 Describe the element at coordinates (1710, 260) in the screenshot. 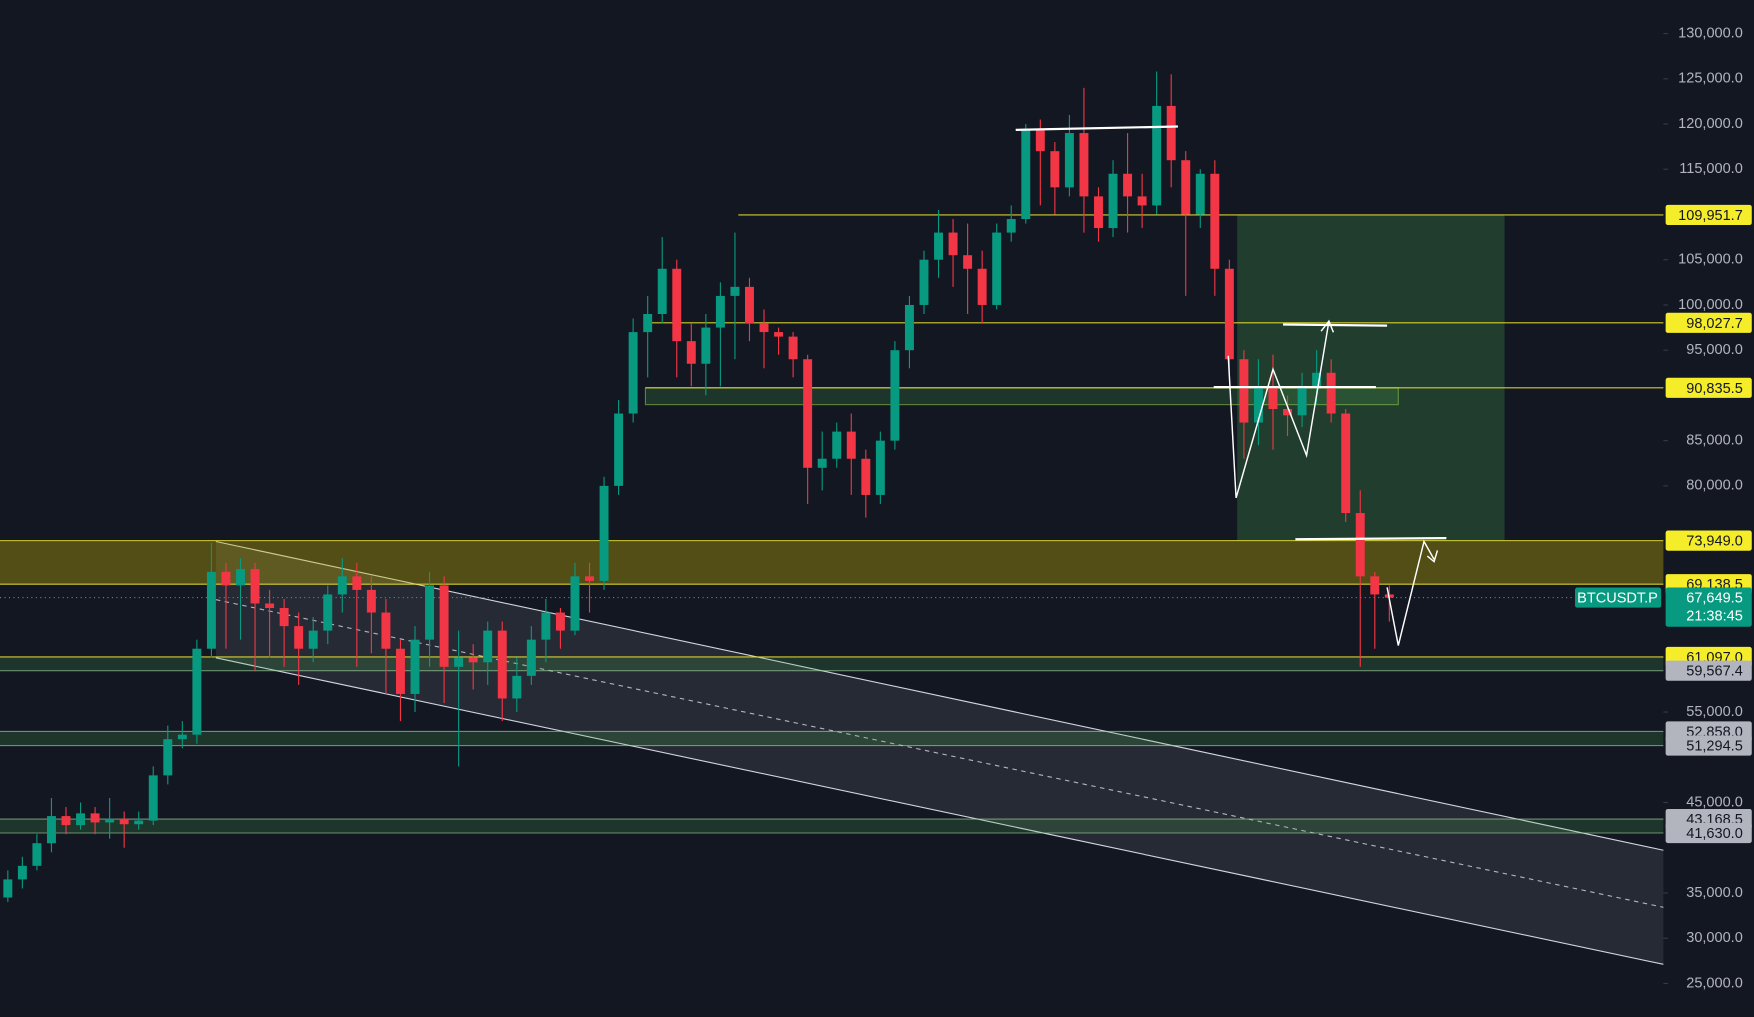

I see `y-tick-label: 105,000.0` at that location.